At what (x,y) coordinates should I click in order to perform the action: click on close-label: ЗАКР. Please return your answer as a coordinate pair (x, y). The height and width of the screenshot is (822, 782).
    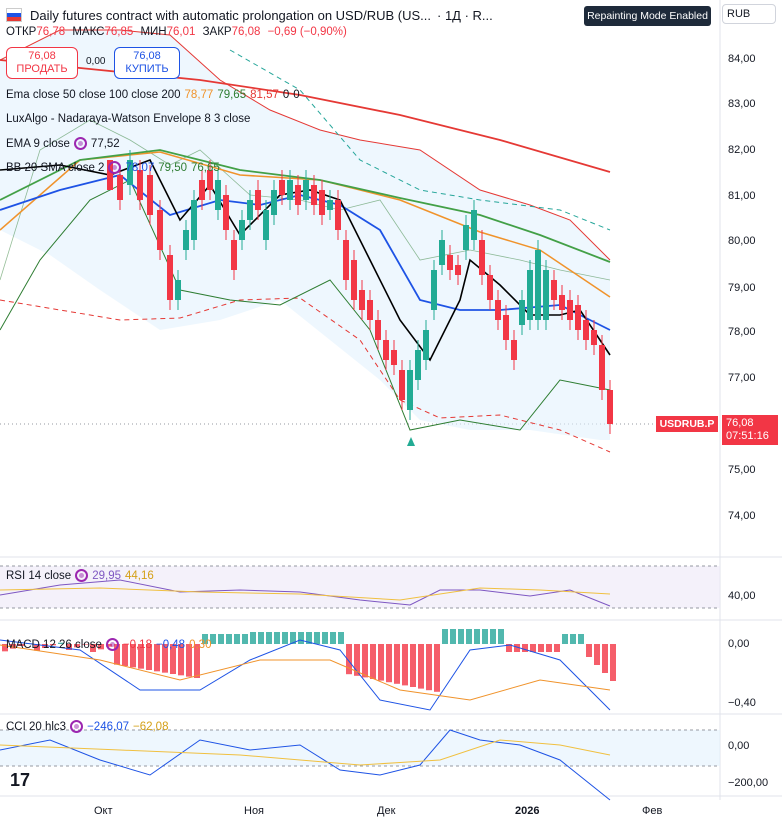
    Looking at the image, I should click on (217, 32).